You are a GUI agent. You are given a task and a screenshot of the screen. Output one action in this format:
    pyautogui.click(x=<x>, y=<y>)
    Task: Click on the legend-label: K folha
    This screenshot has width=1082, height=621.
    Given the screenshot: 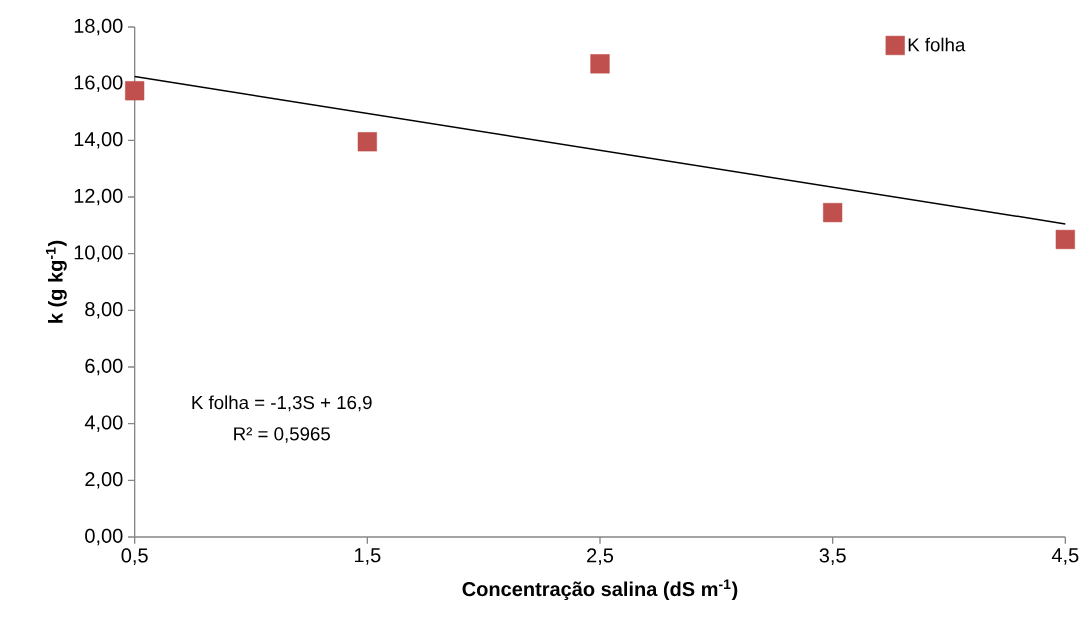 What is the action you would take?
    pyautogui.click(x=937, y=44)
    